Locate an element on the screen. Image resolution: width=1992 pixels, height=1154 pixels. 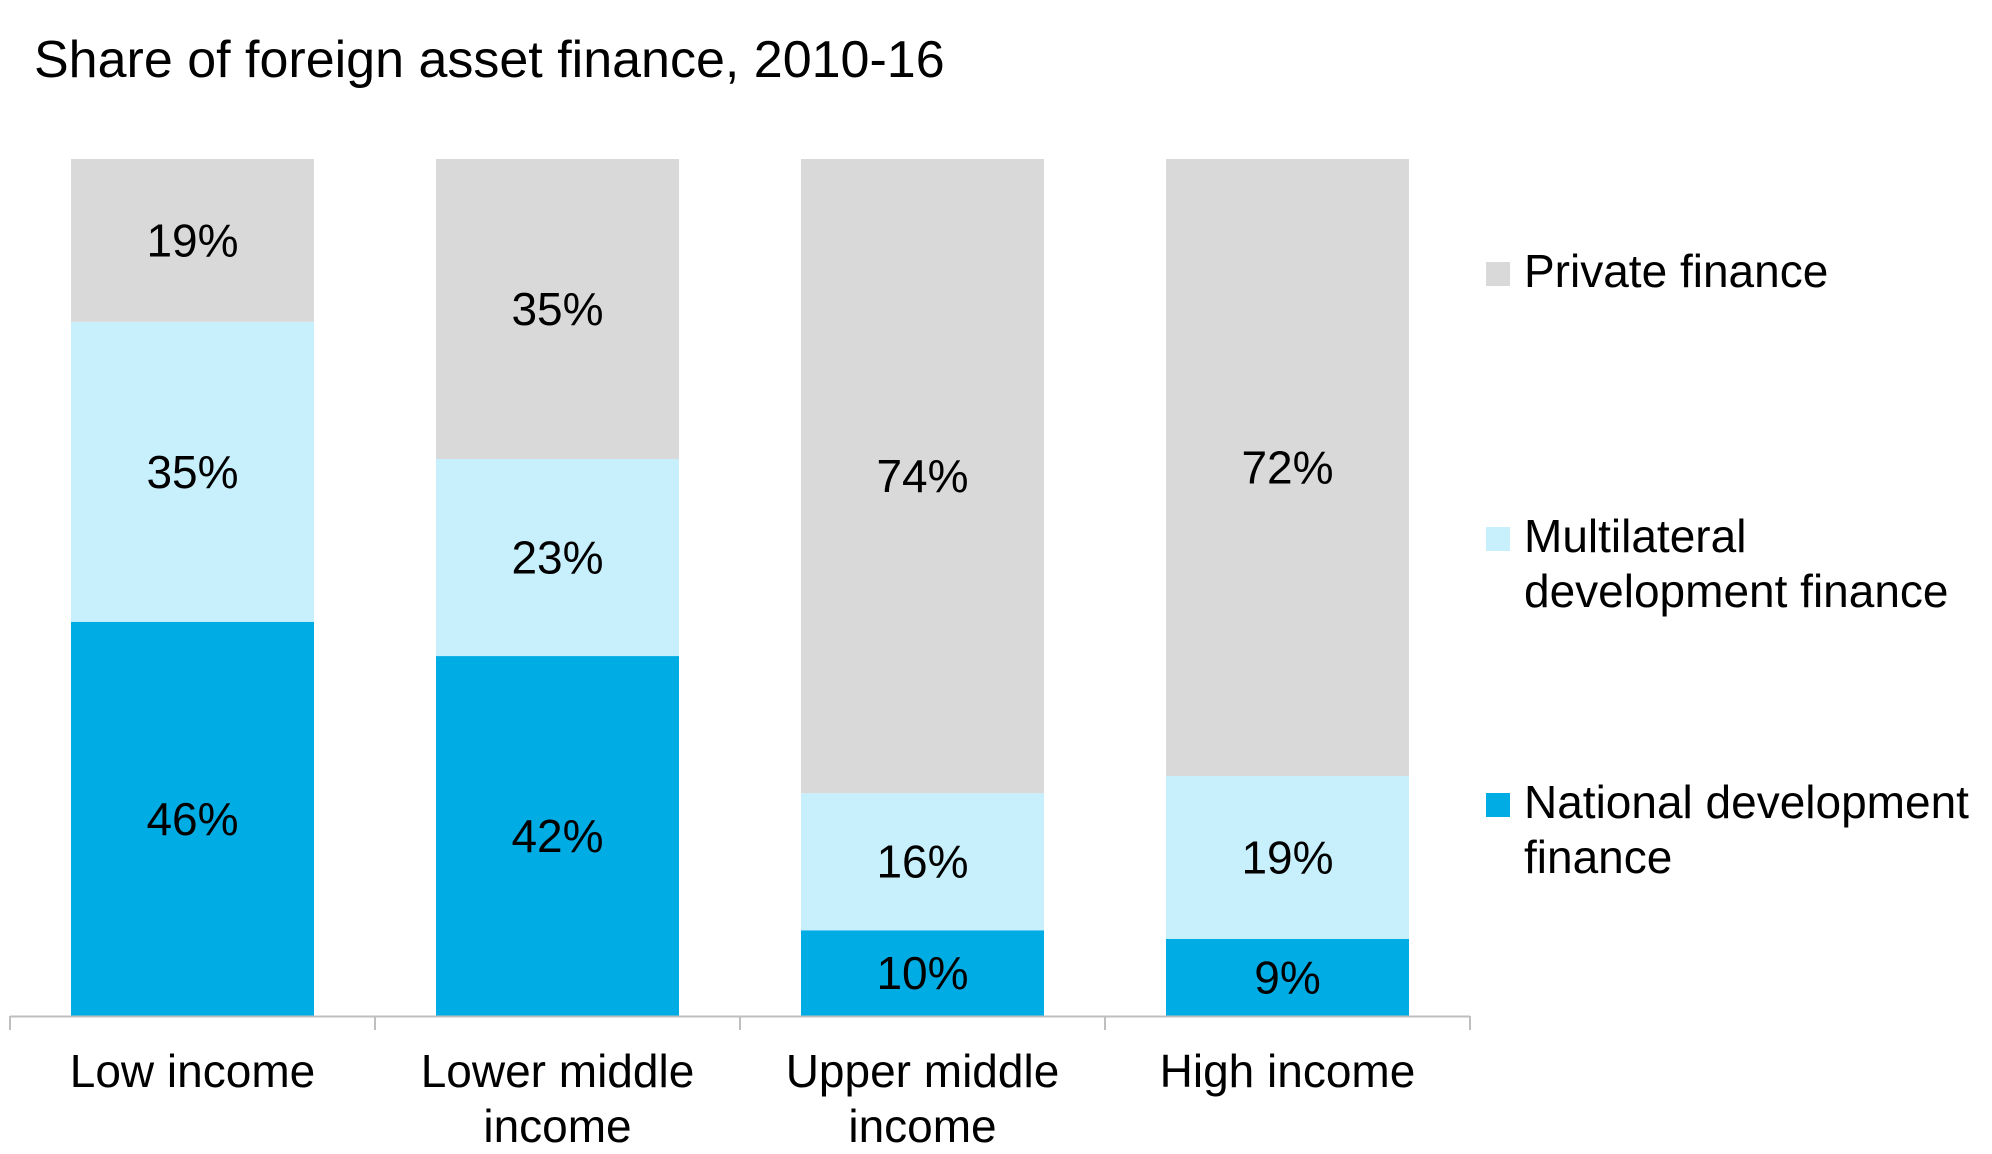
bar-upper-middle-income-private-finance is located at coordinates (922, 476).